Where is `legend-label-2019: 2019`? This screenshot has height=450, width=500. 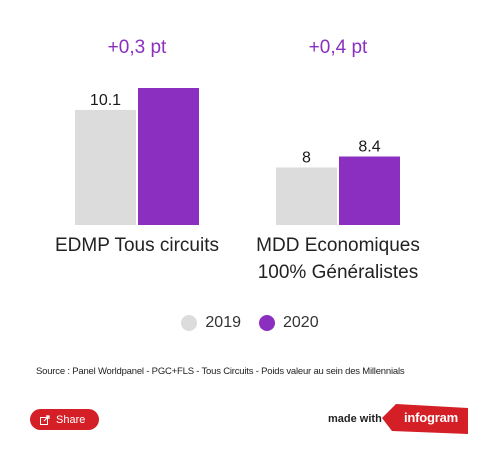
legend-label-2019: 2019 is located at coordinates (223, 322).